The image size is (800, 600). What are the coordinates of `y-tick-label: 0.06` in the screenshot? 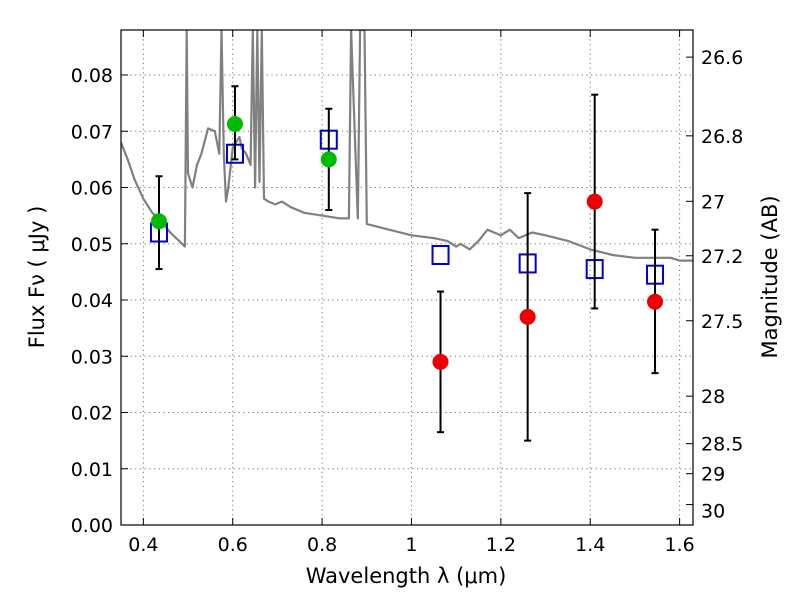 It's located at (92, 189).